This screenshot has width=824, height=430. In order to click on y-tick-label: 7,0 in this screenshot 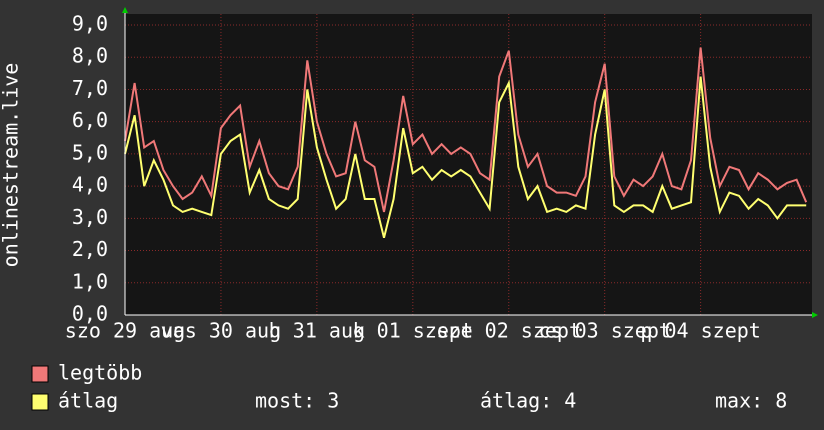, I will do `click(90, 88)`.